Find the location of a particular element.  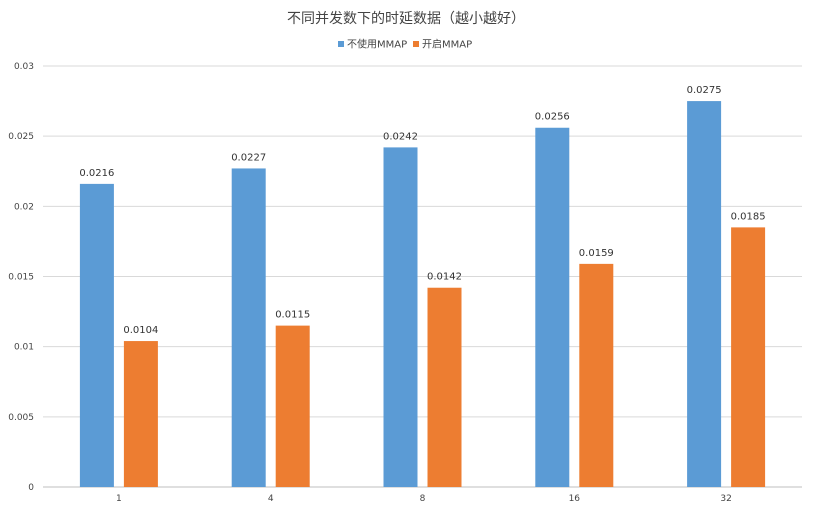

data-label: 0.0275 is located at coordinates (704, 90).